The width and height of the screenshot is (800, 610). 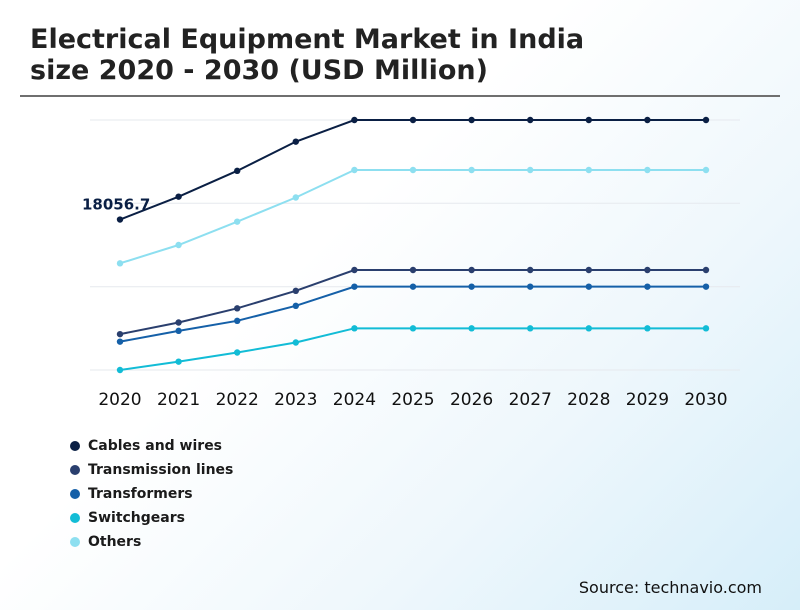 What do you see at coordinates (136, 518) in the screenshot?
I see `legend-label: Switchgears` at bounding box center [136, 518].